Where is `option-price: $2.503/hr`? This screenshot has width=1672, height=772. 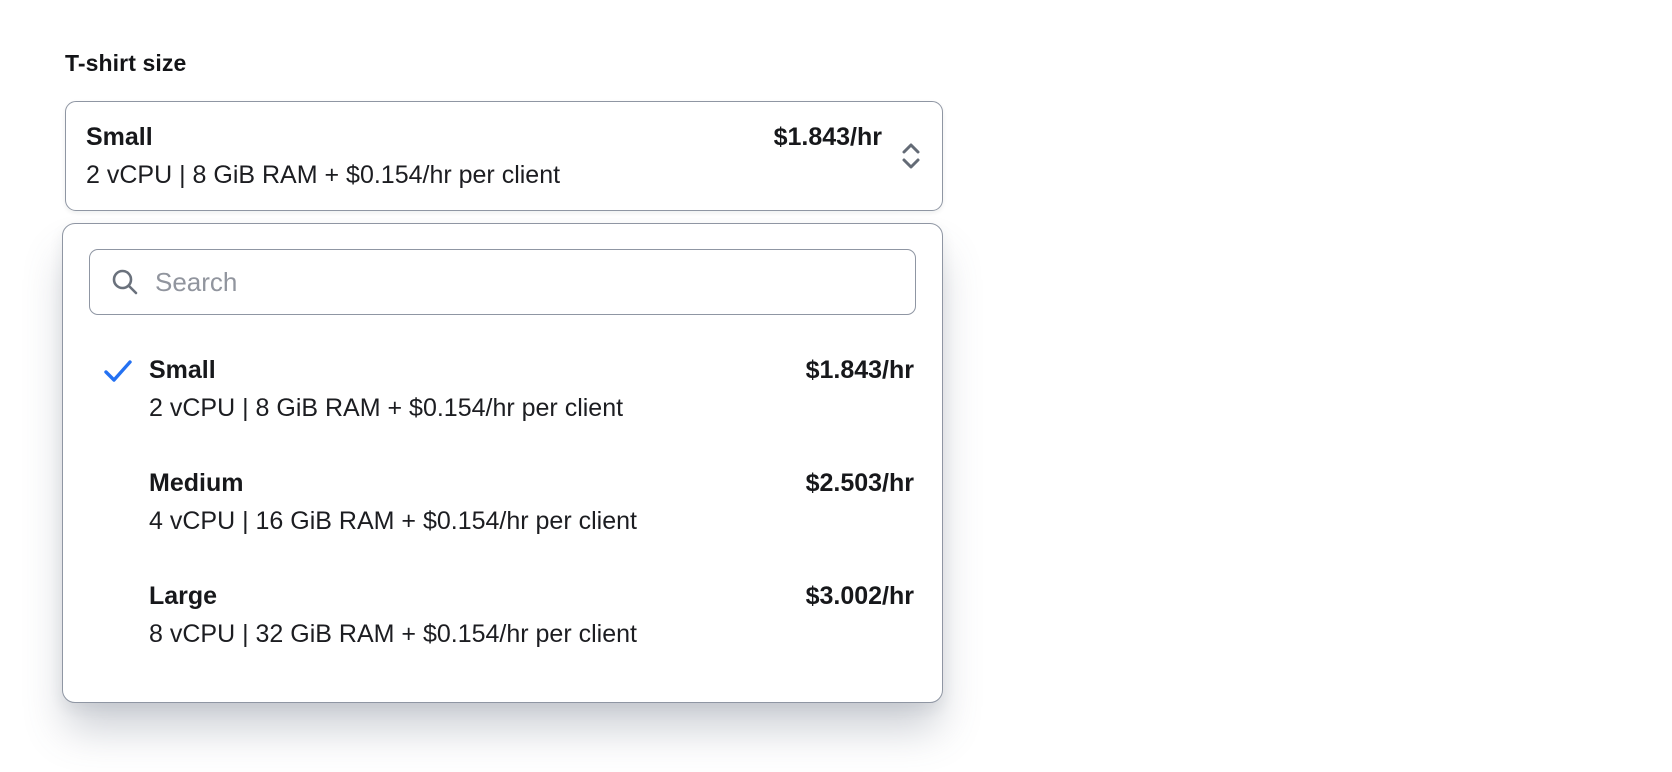 option-price: $2.503/hr is located at coordinates (859, 483).